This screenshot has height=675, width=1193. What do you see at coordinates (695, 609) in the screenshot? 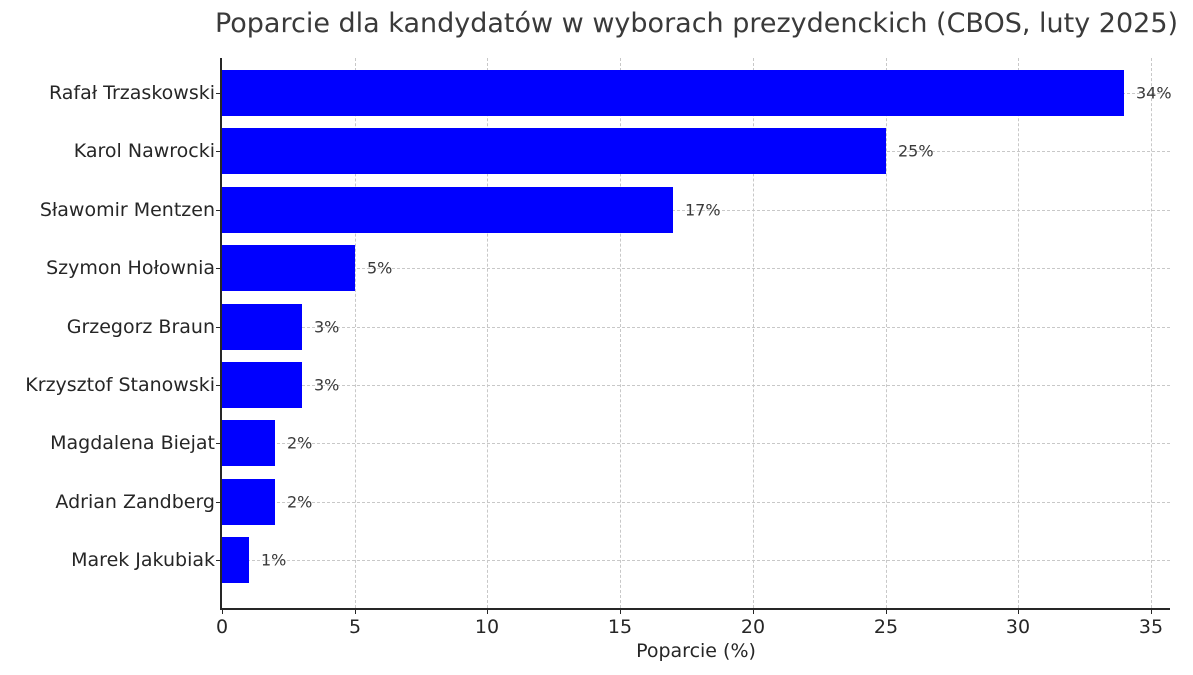
I see `x-axis-spine` at bounding box center [695, 609].